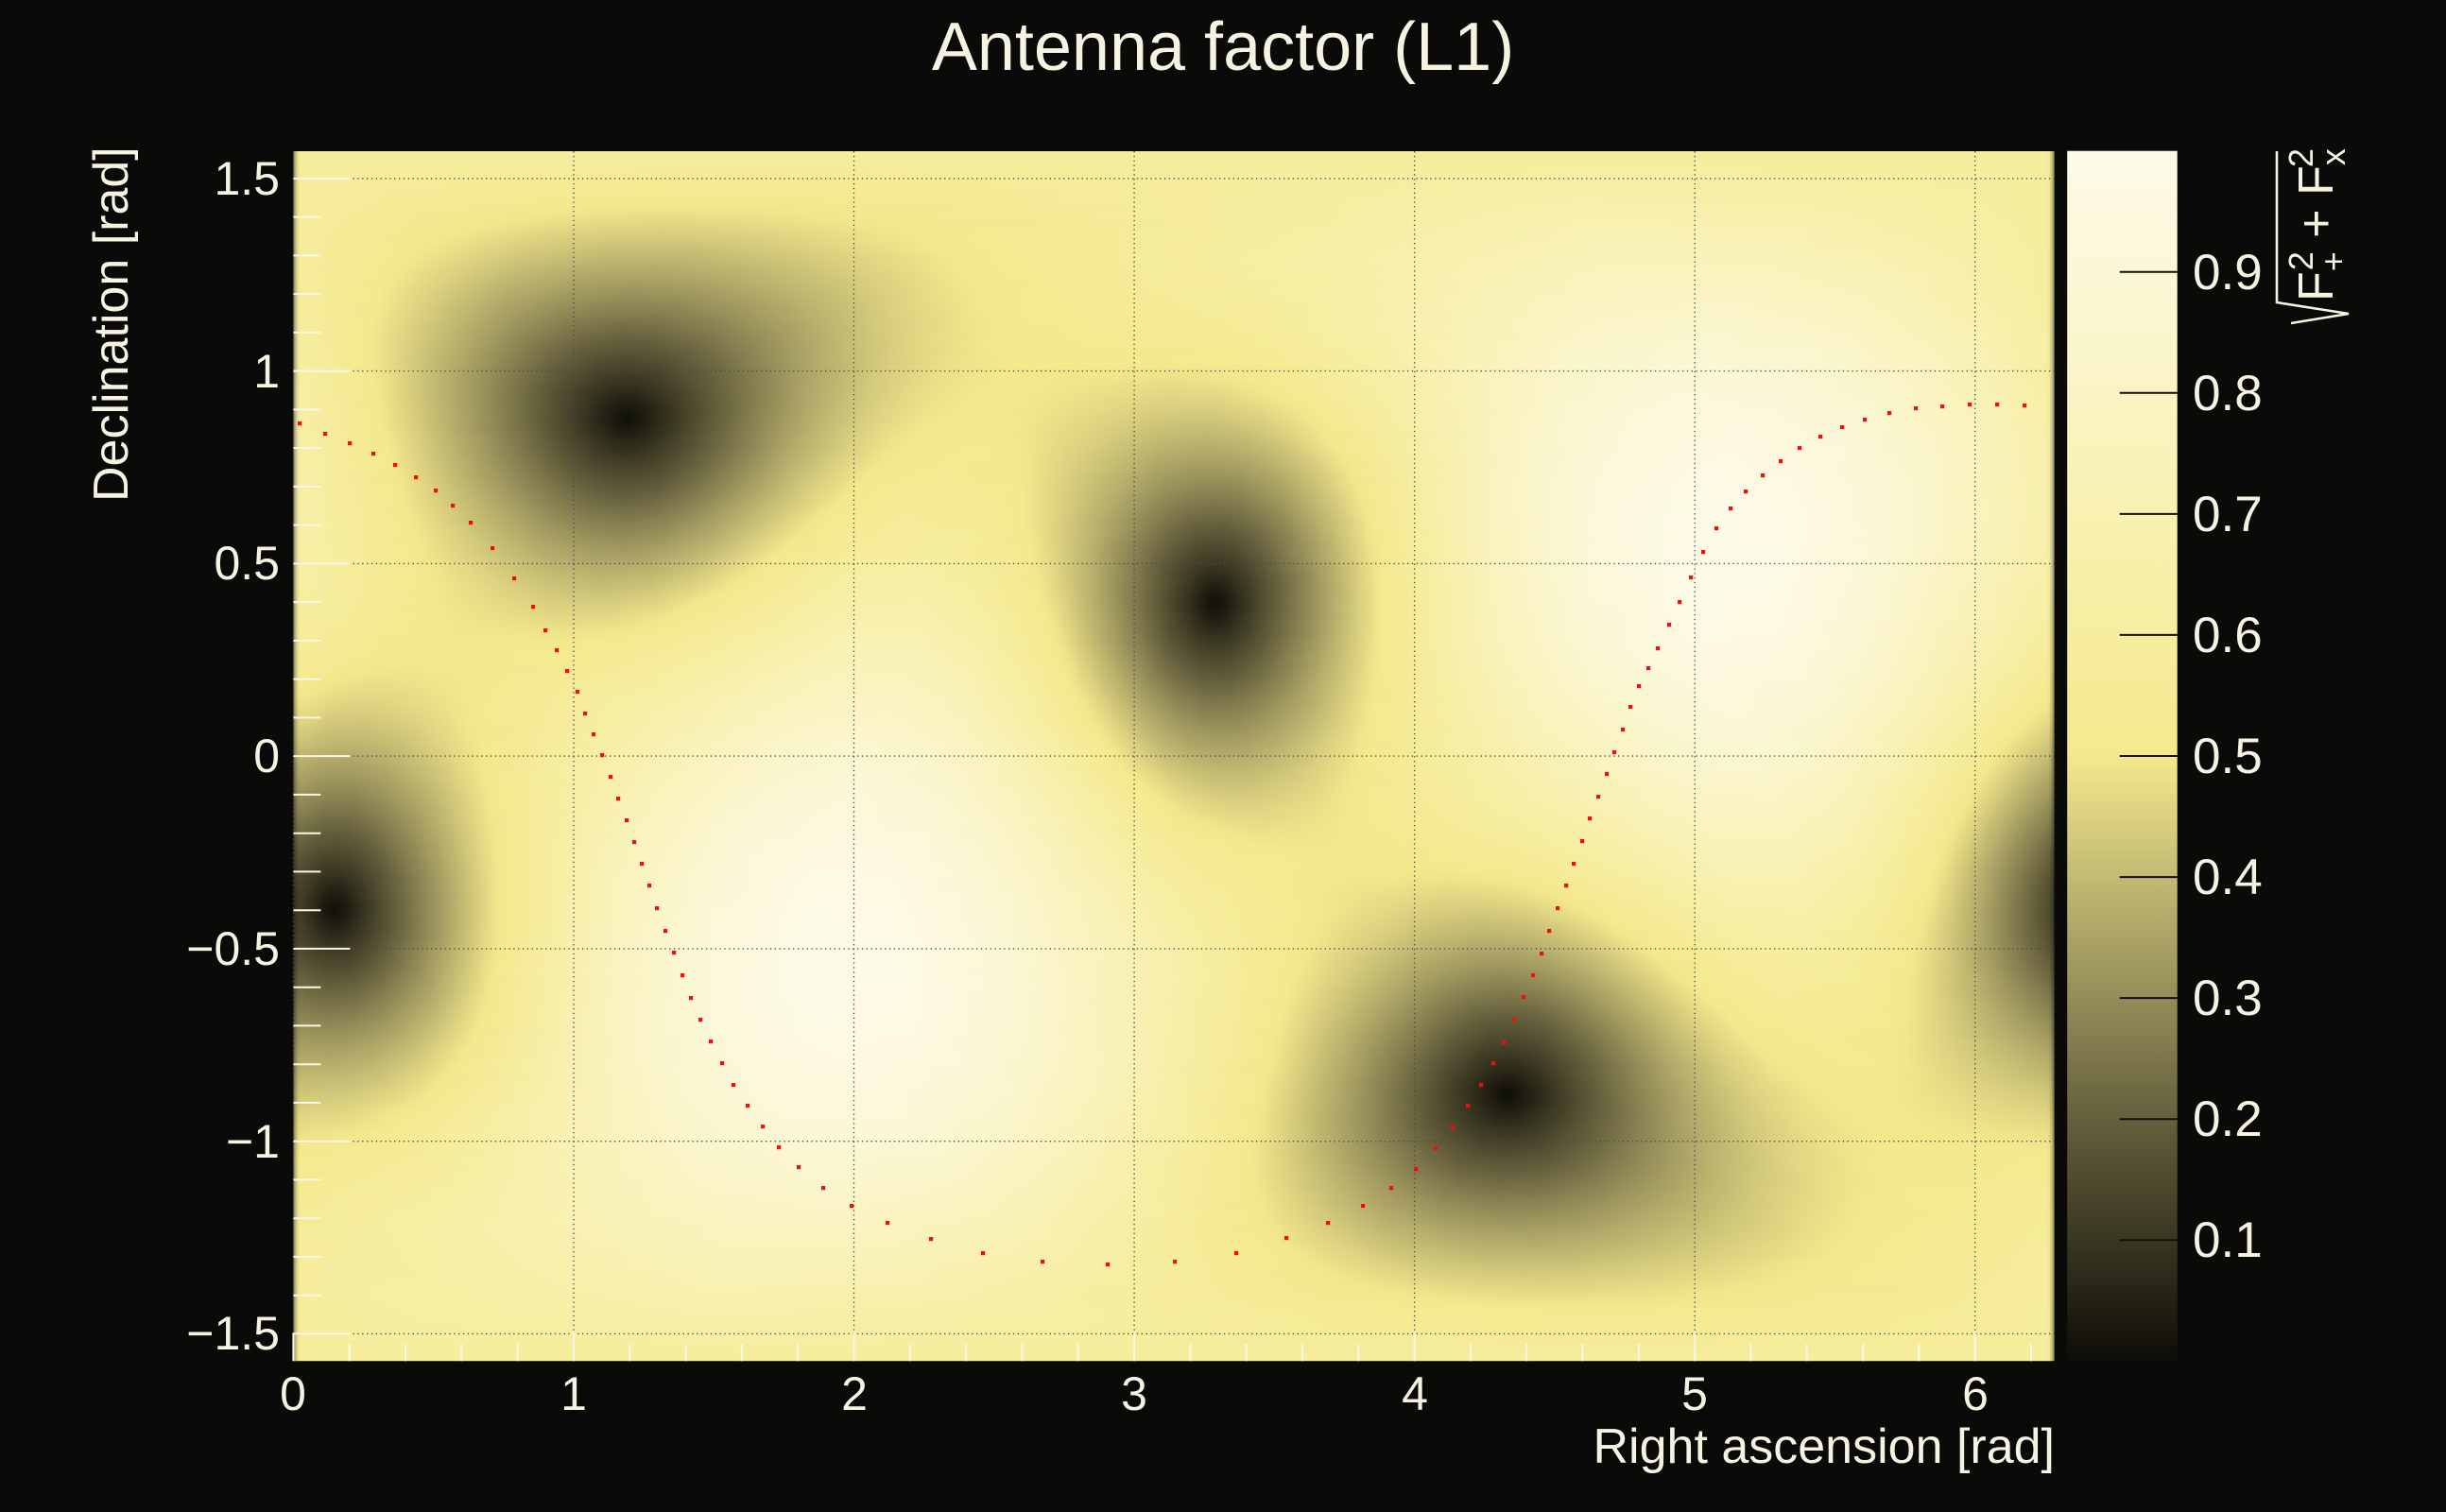 Image resolution: width=2446 pixels, height=1512 pixels. I want to click on svg-text: 5, so click(1694, 1393).